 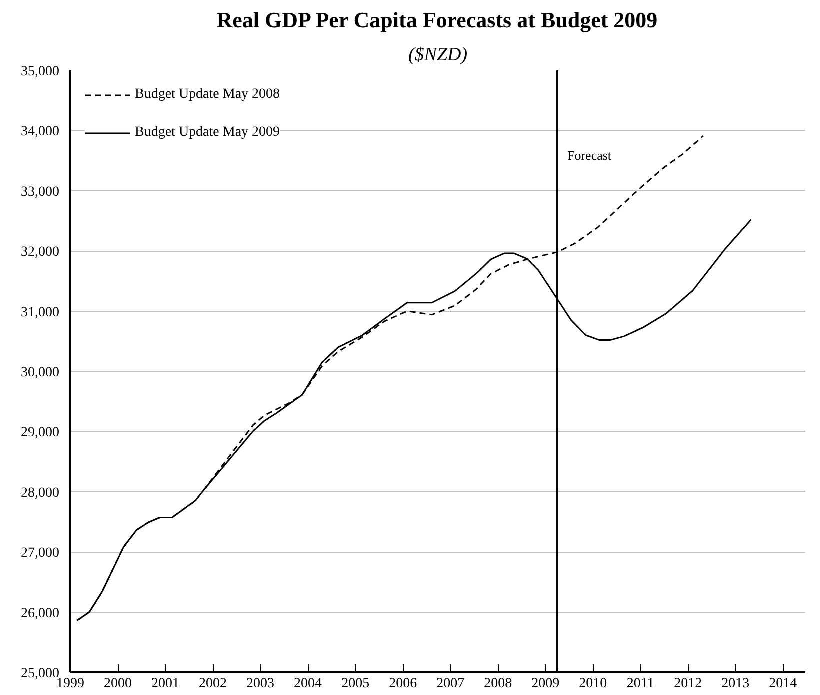 What do you see at coordinates (40, 493) in the screenshot?
I see `y-tick-label: 28,000` at bounding box center [40, 493].